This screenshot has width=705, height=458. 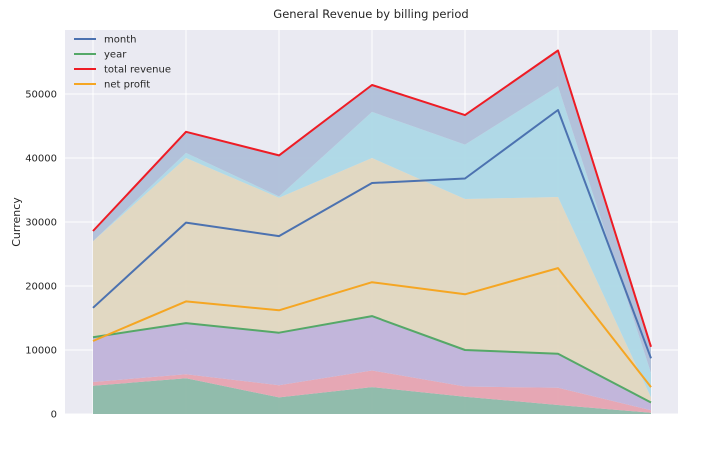 I want to click on y-tick-label: 10000, so click(x=41, y=351).